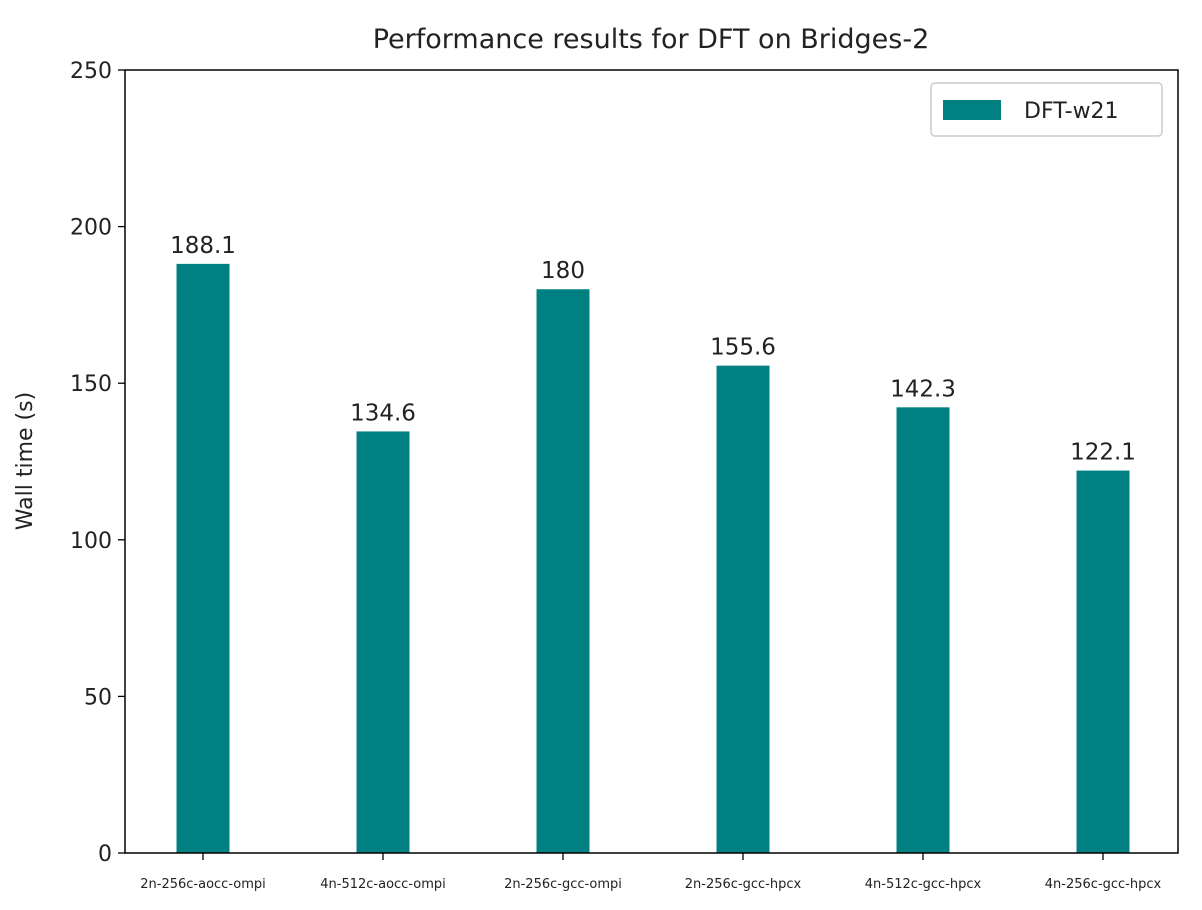  What do you see at coordinates (203, 246) in the screenshot?
I see `data-label: 188.1` at bounding box center [203, 246].